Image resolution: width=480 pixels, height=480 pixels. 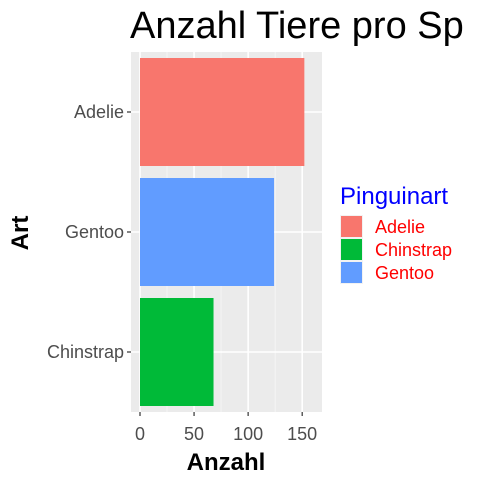 I want to click on x-tick-label: 0, so click(x=140, y=434).